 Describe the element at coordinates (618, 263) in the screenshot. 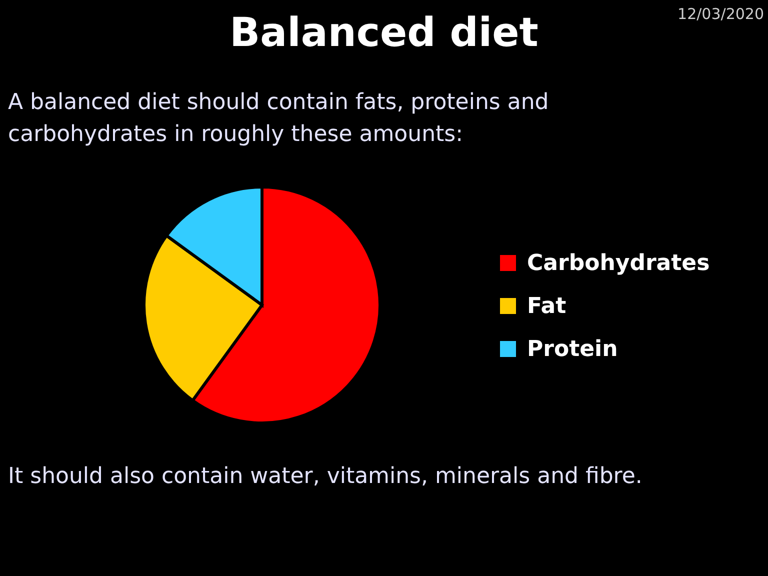

I see `legend-label: Carbohydrates` at that location.